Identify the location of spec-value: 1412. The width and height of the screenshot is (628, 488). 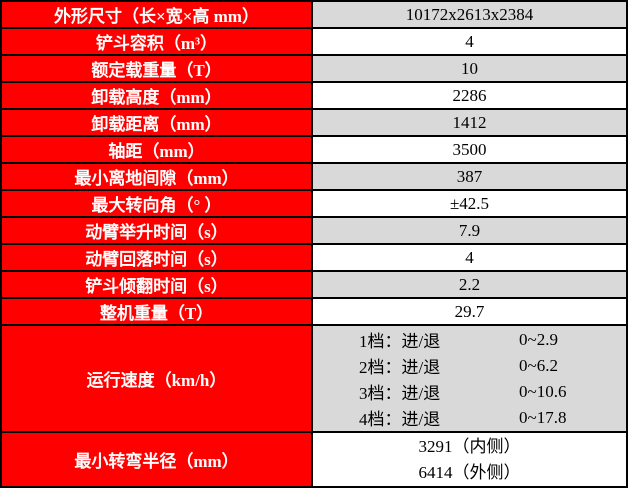
(469, 122).